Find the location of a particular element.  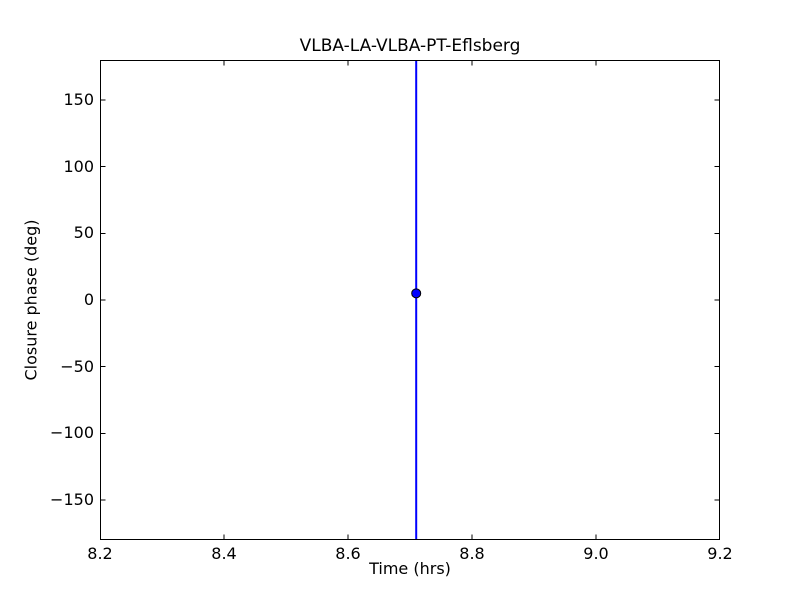

x-tick-label: 8.2 is located at coordinates (100, 553).